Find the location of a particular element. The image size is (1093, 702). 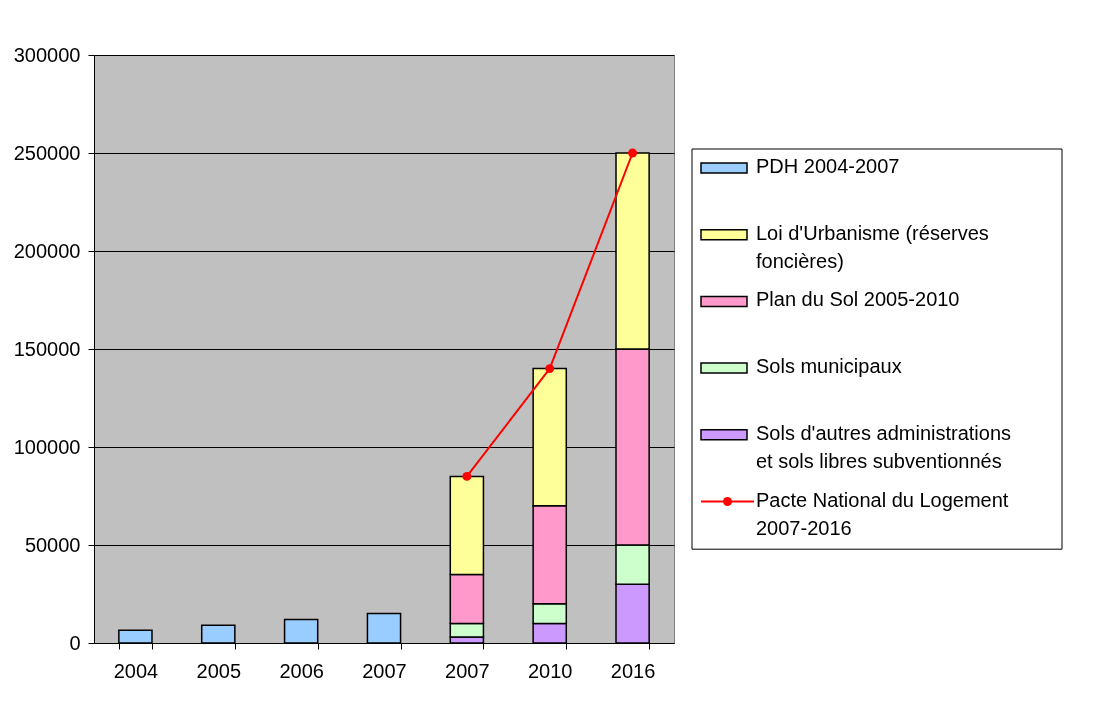

x-tick-label: 2006 is located at coordinates (301, 670).